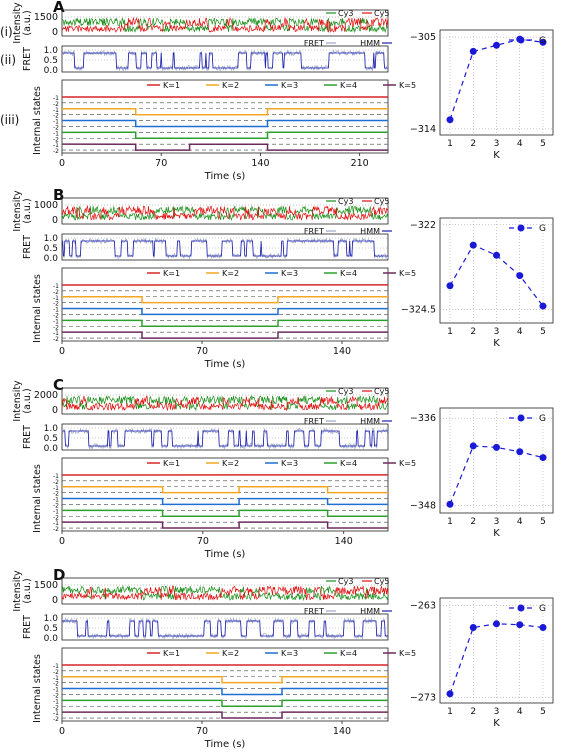 This screenshot has height=753, width=567. I want to click on panel-roman-label: (i), so click(6, 32).